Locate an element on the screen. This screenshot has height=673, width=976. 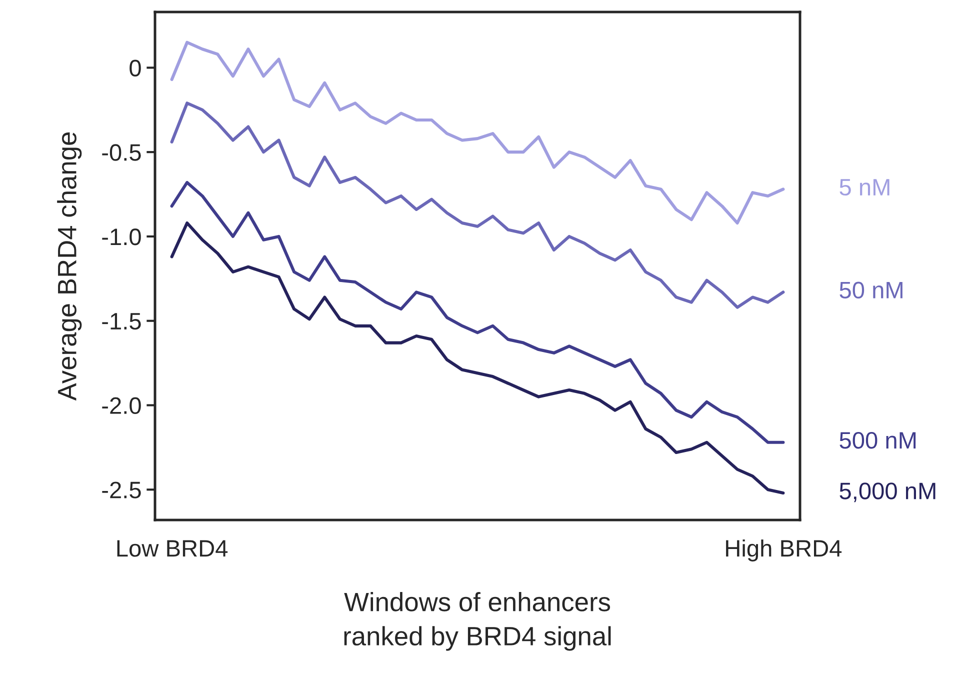
x-tick-label: Low BRD4 is located at coordinates (172, 548).